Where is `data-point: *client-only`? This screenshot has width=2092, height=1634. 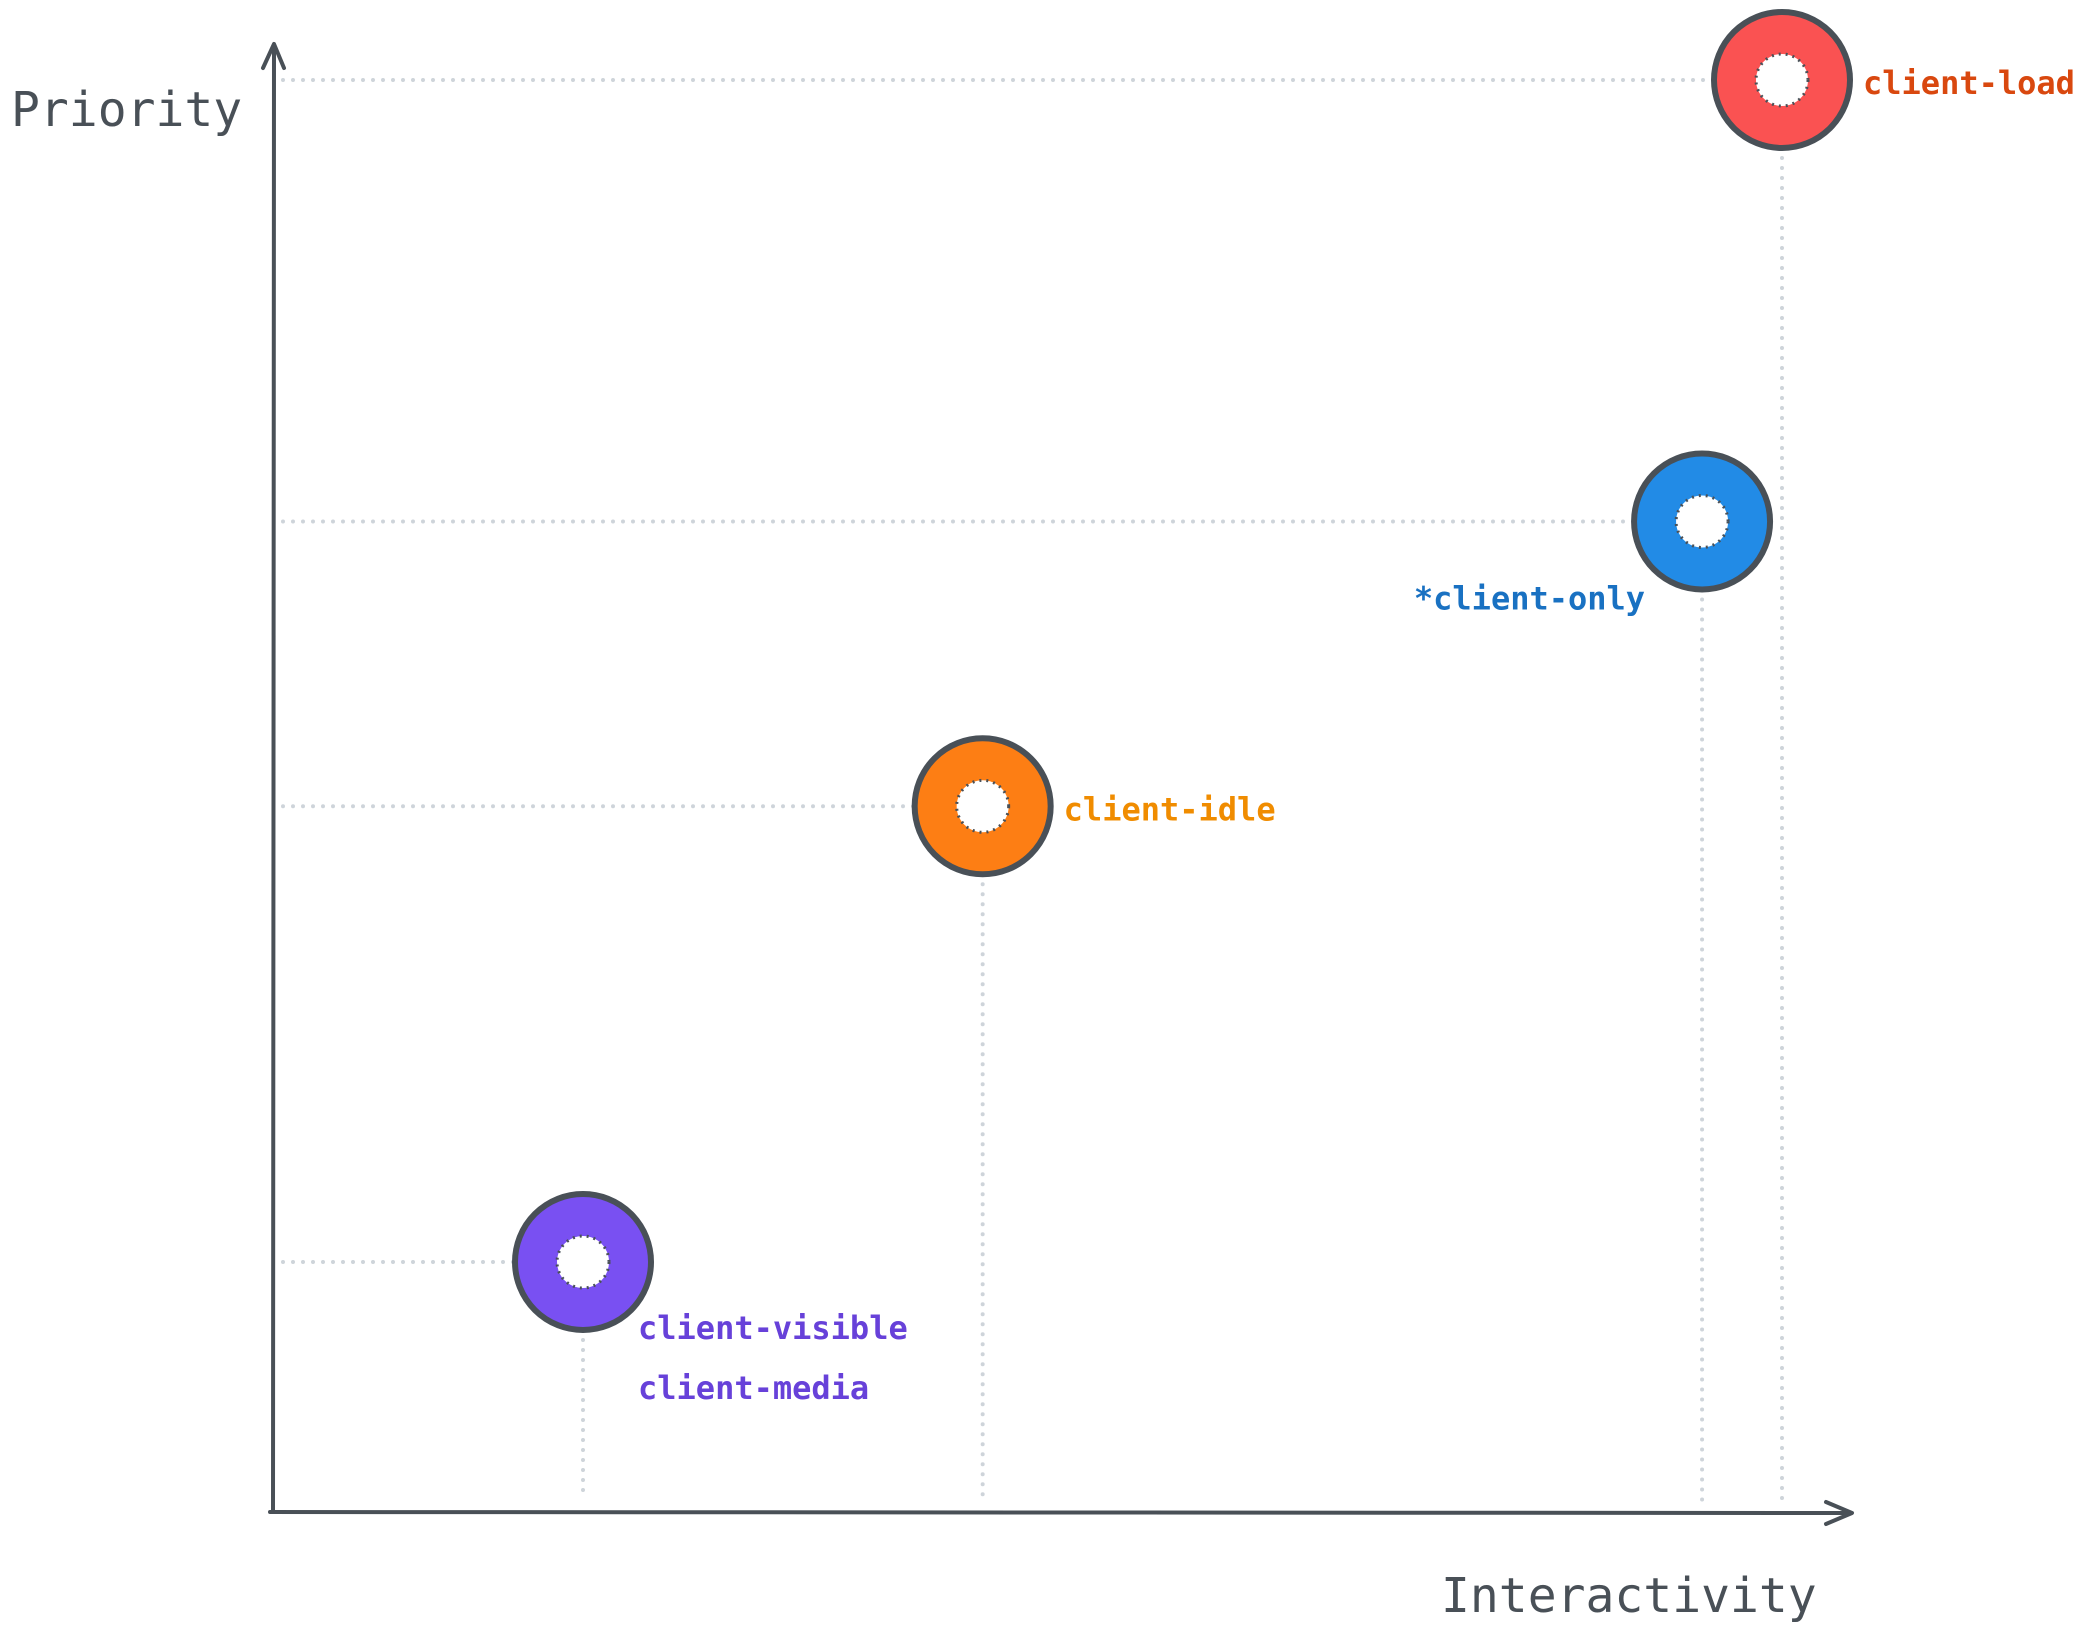
data-point: *client-only is located at coordinates (1594, 533).